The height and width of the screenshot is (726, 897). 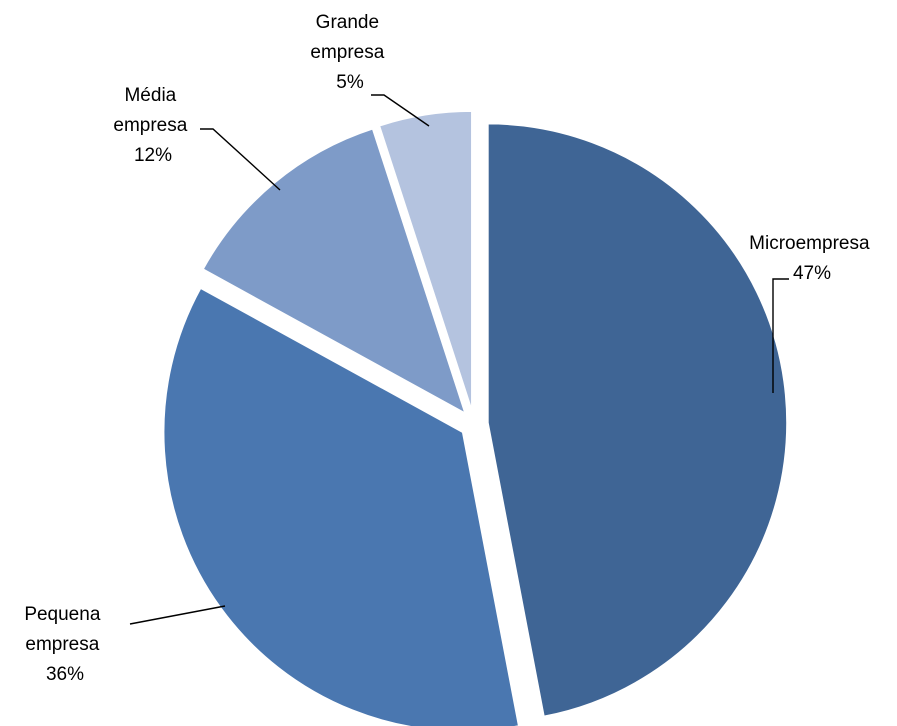 What do you see at coordinates (400, 110) in the screenshot?
I see `leader-line-grande-empresa` at bounding box center [400, 110].